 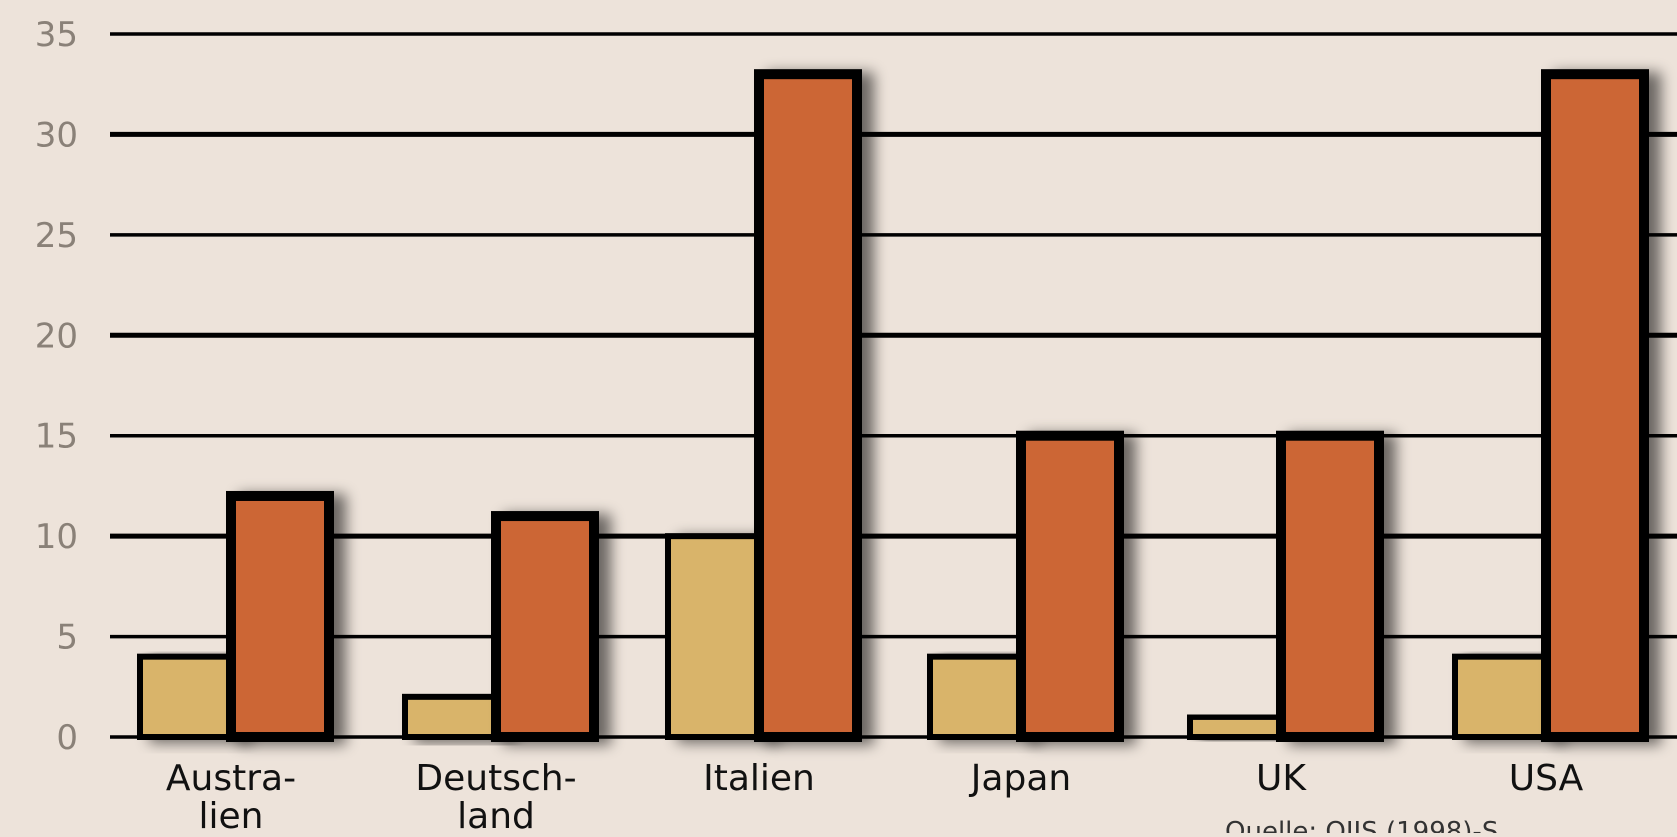 I want to click on y-tick-label: 10, so click(x=56, y=537).